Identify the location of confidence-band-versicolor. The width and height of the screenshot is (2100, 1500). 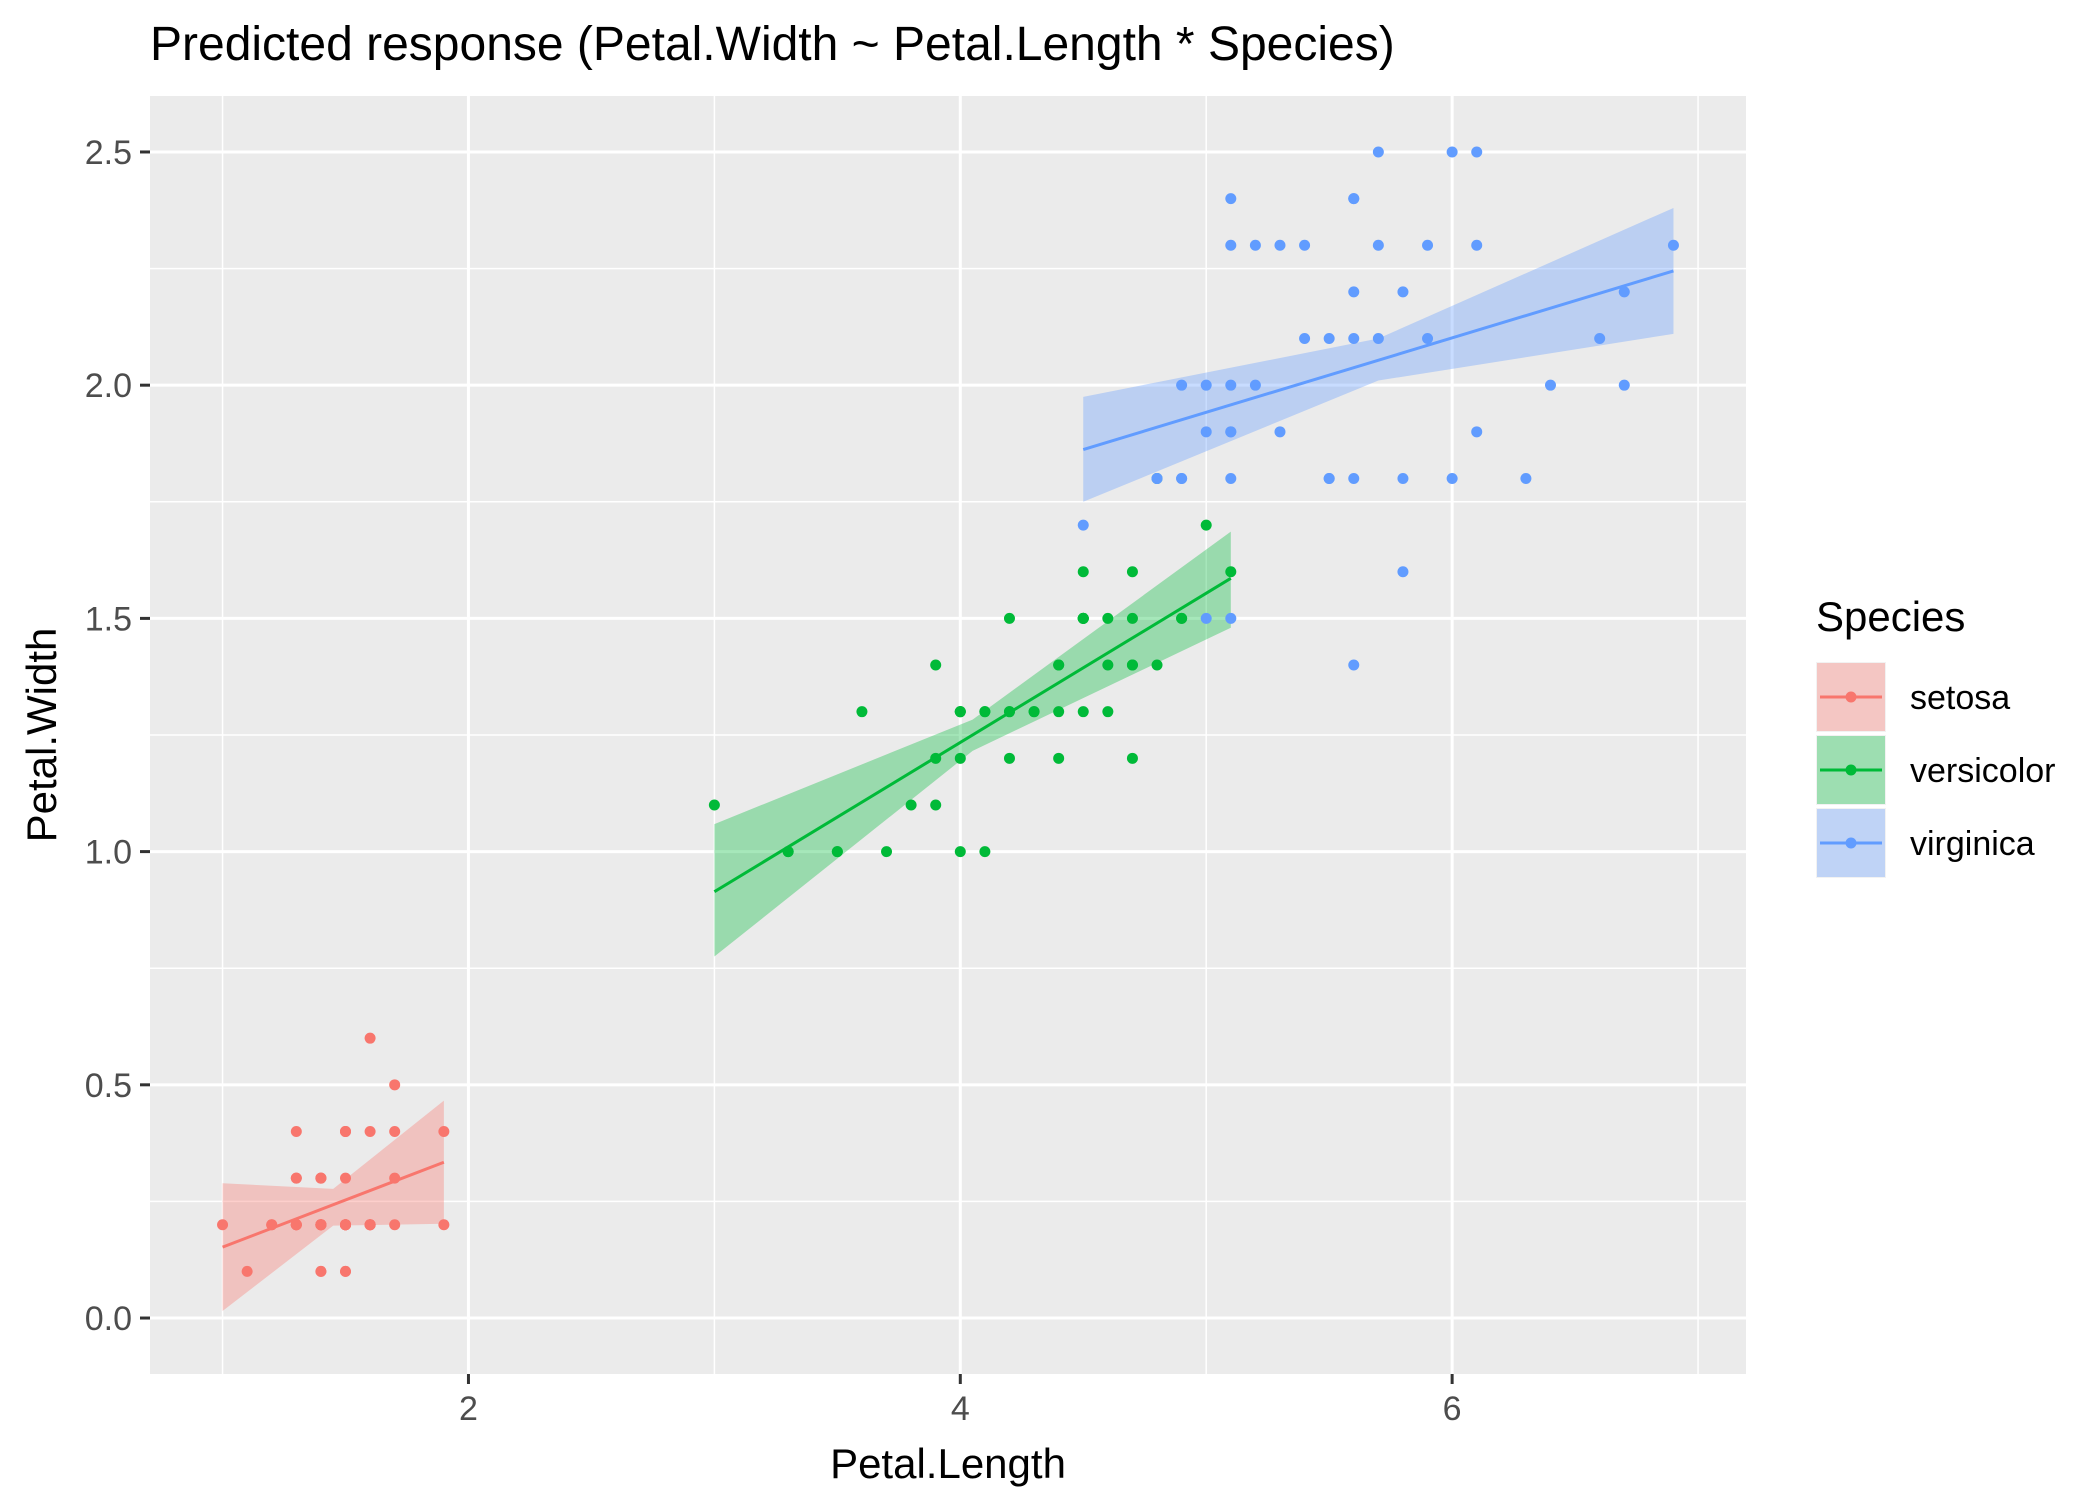
(972, 744).